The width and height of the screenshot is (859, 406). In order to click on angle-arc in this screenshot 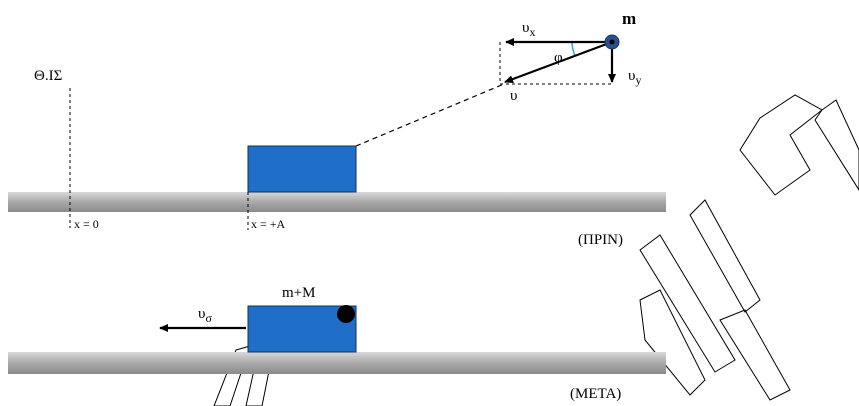, I will do `click(573, 49)`.